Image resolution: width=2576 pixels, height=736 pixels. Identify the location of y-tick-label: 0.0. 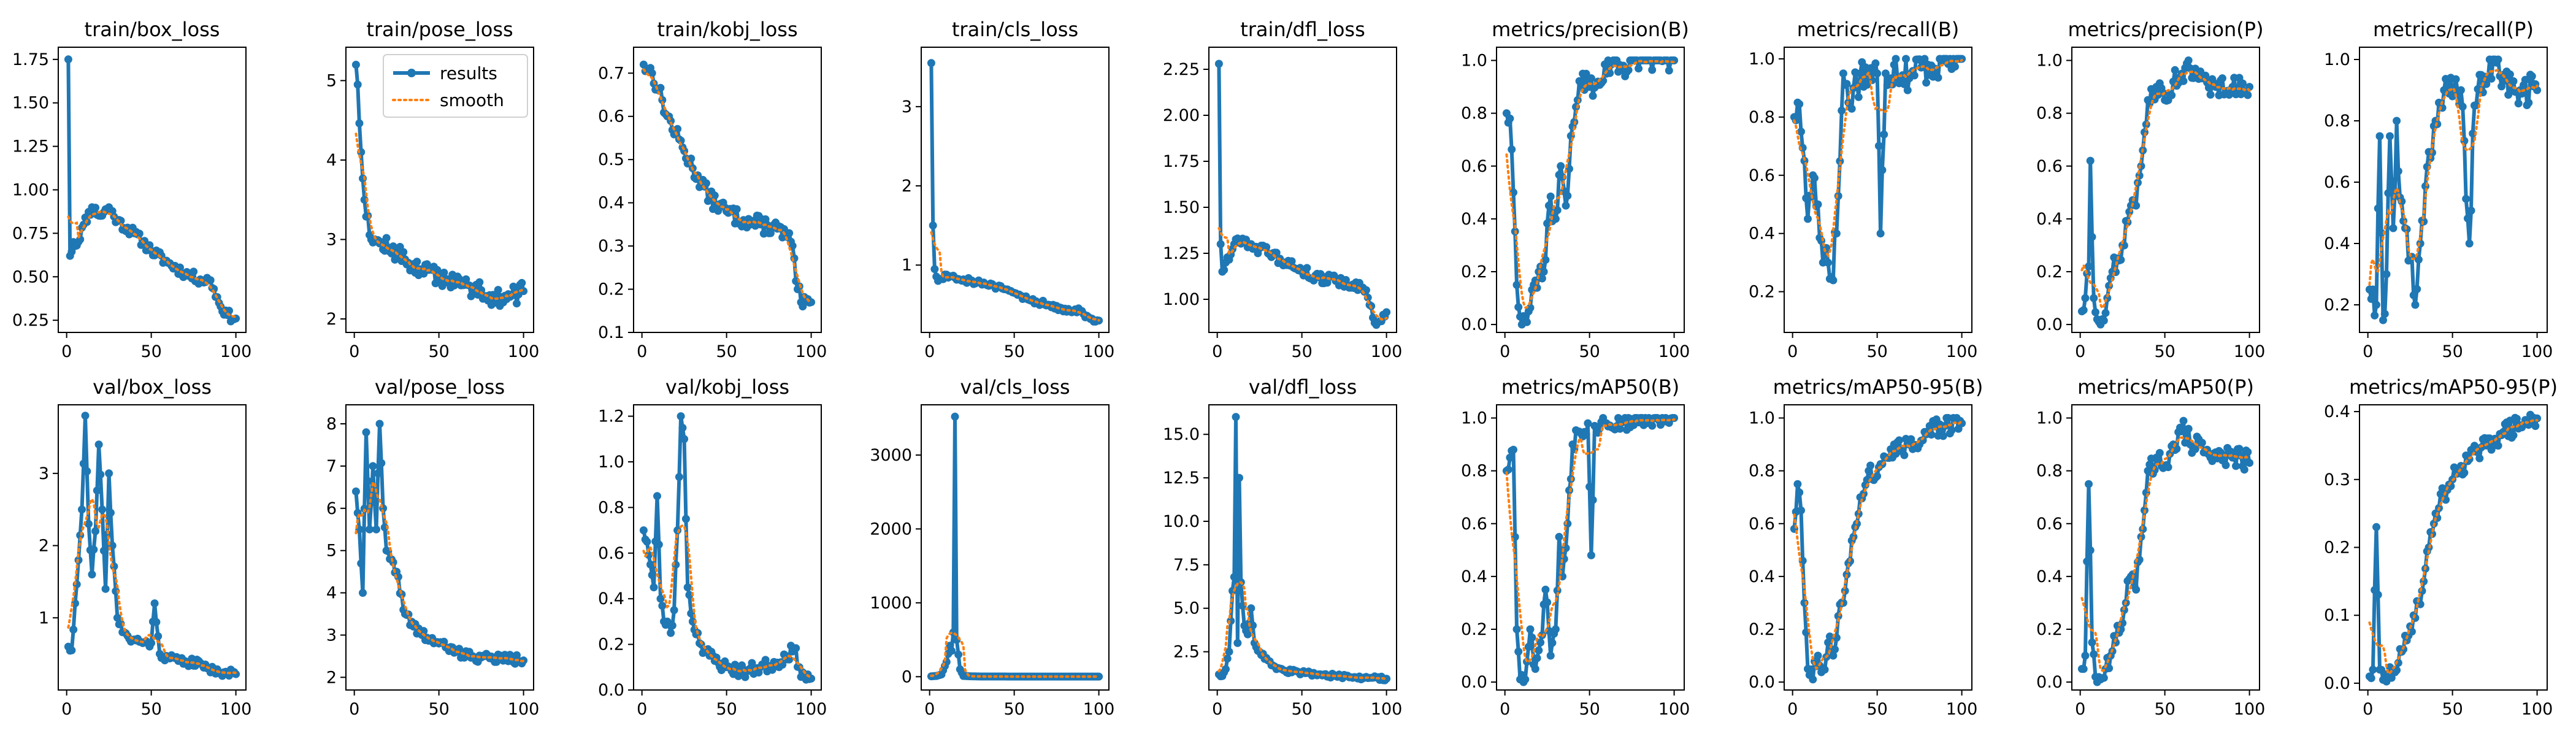
(2049, 682).